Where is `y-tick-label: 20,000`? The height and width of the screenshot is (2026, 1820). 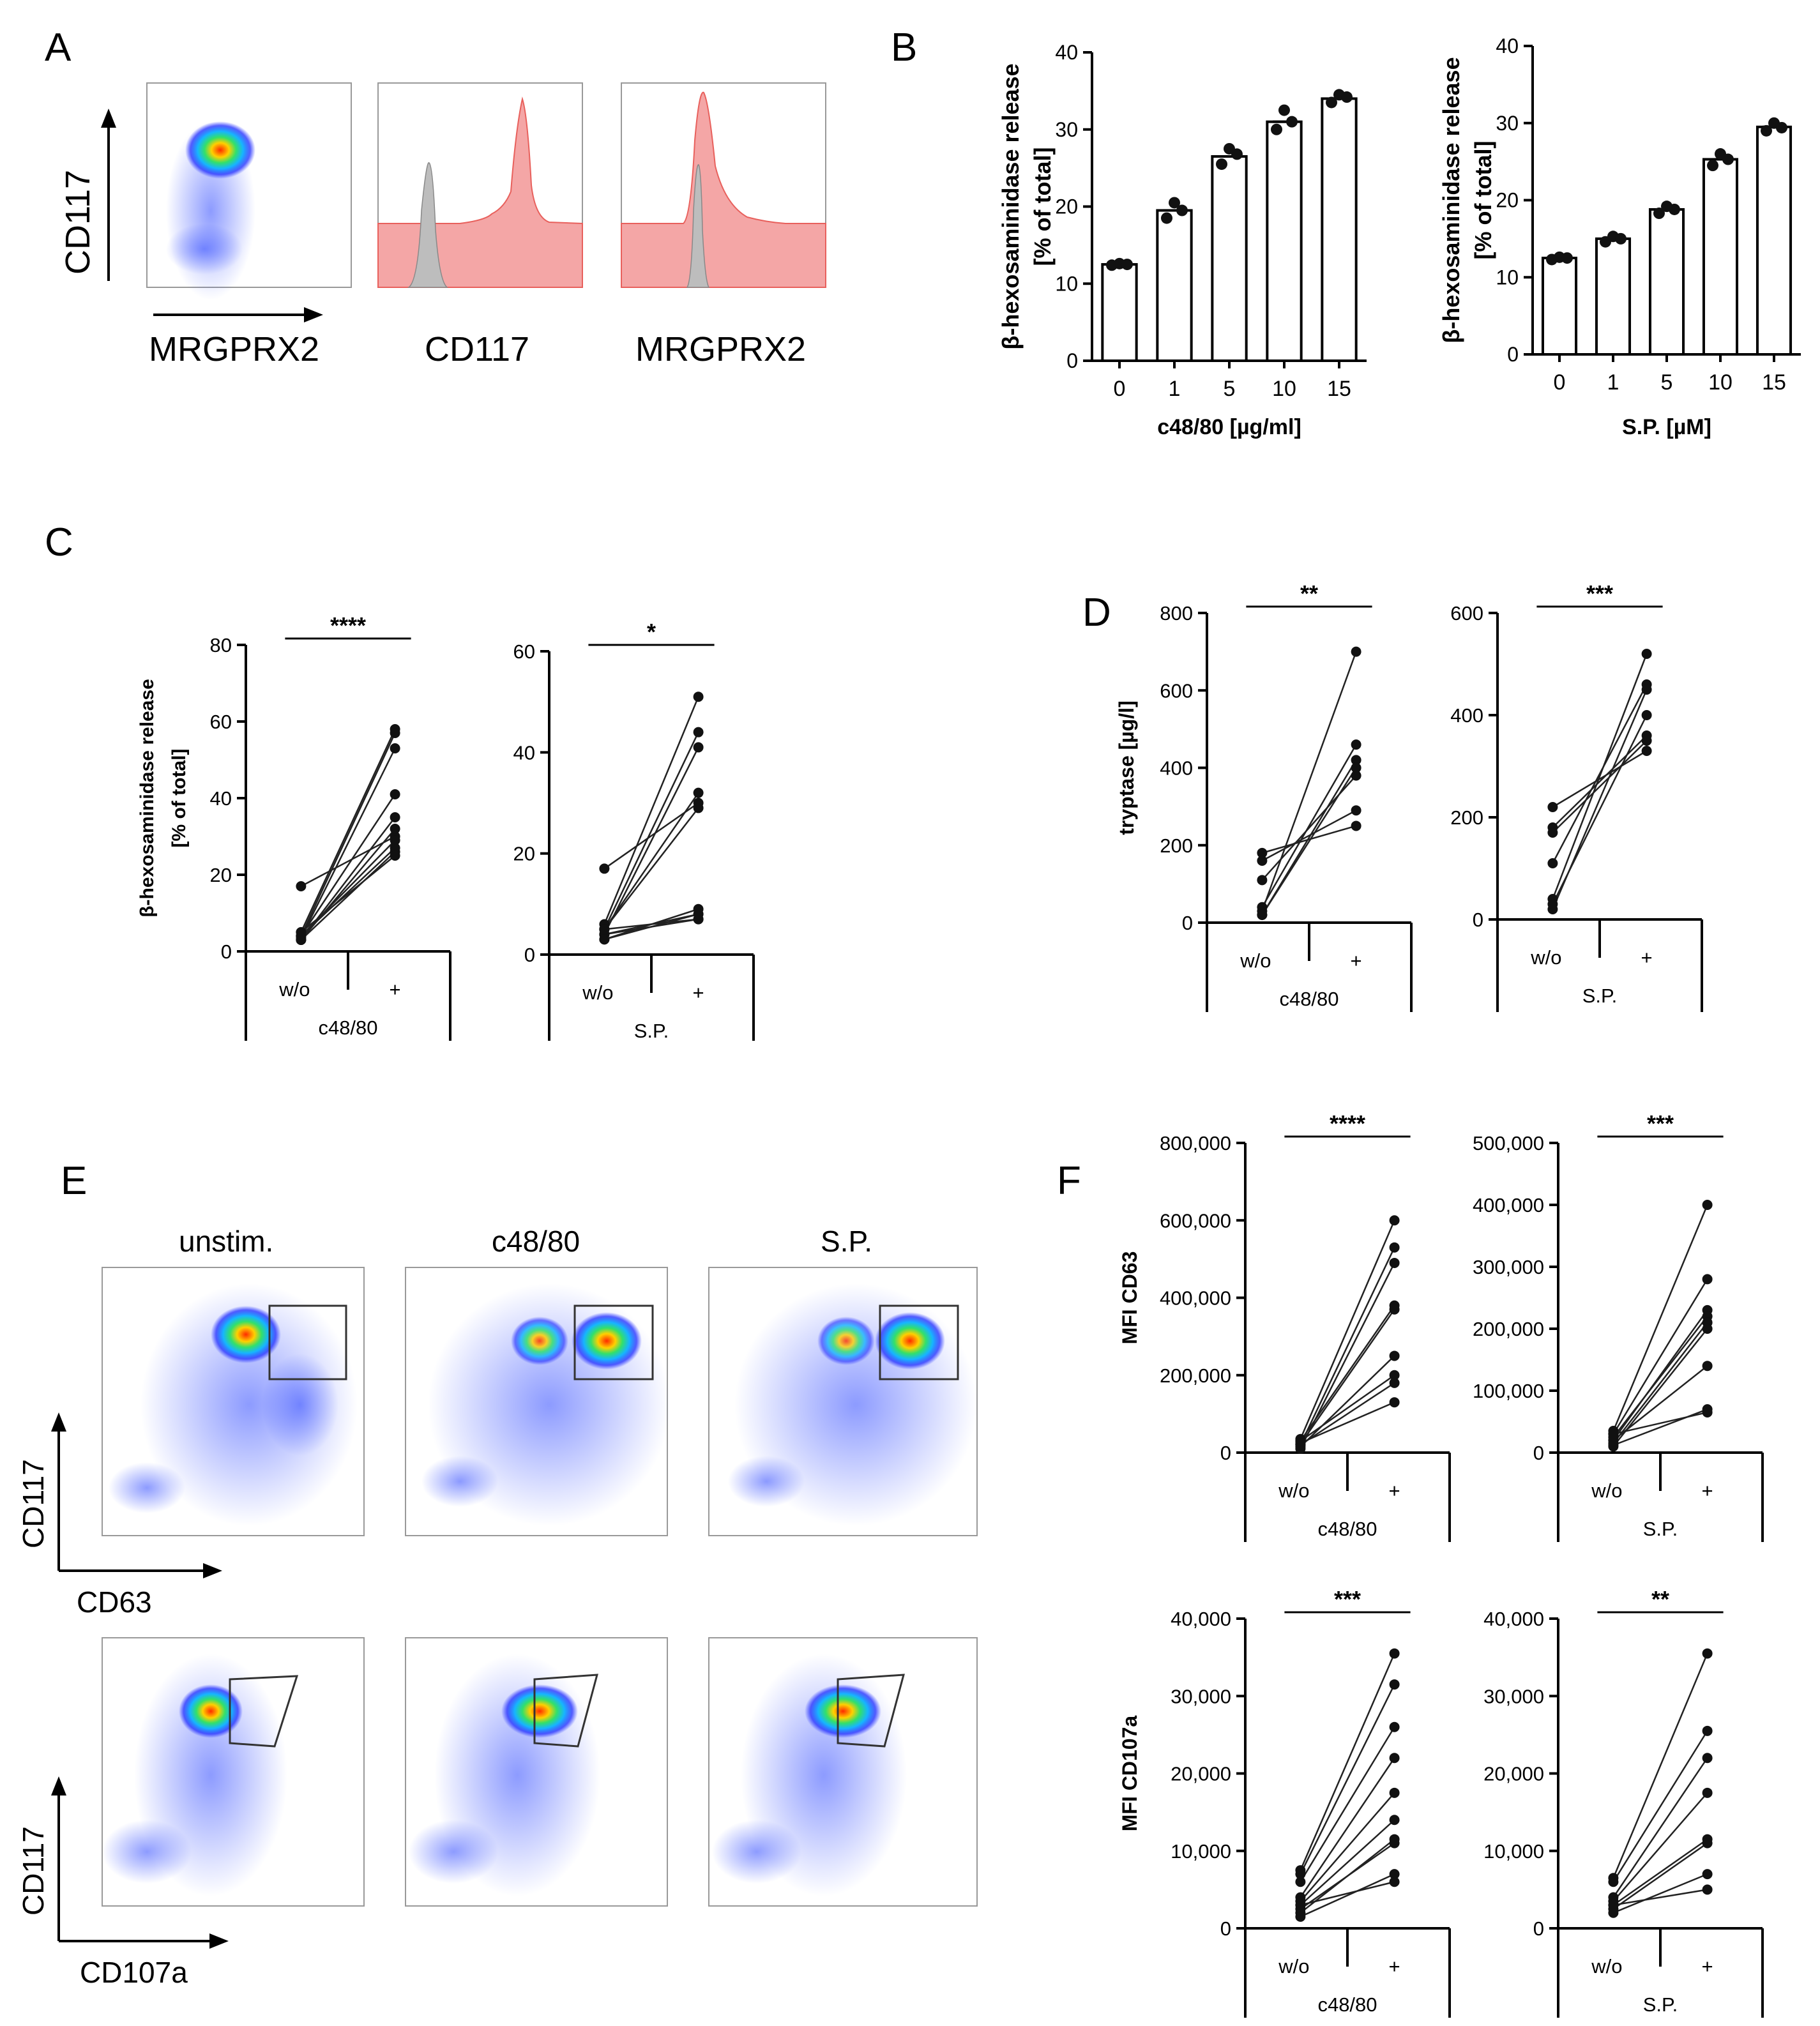
y-tick-label: 20,000 is located at coordinates (1201, 1774).